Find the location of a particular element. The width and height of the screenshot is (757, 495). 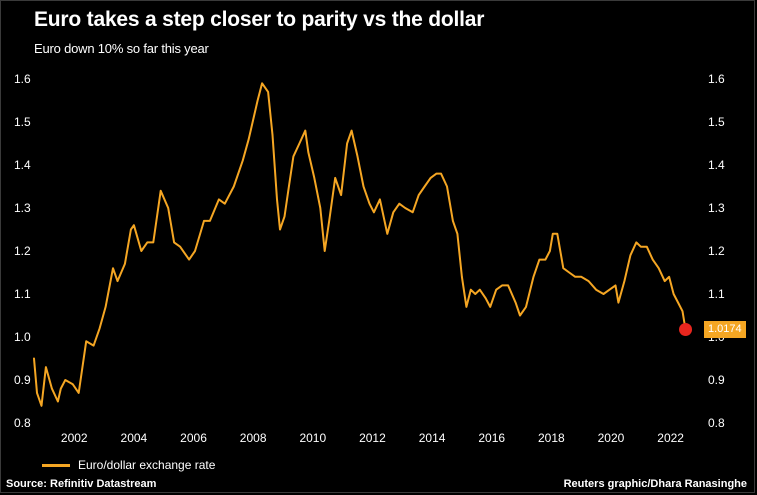

legend: Euro/dollar exchange rate is located at coordinates (128, 465).